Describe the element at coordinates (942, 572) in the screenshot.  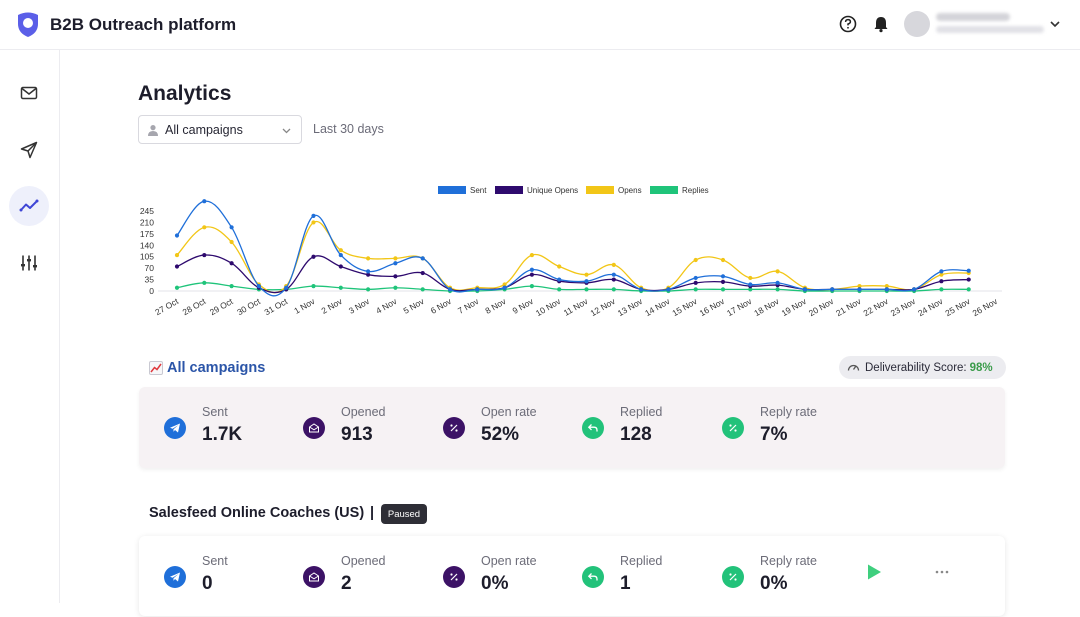
I see `more-icon` at that location.